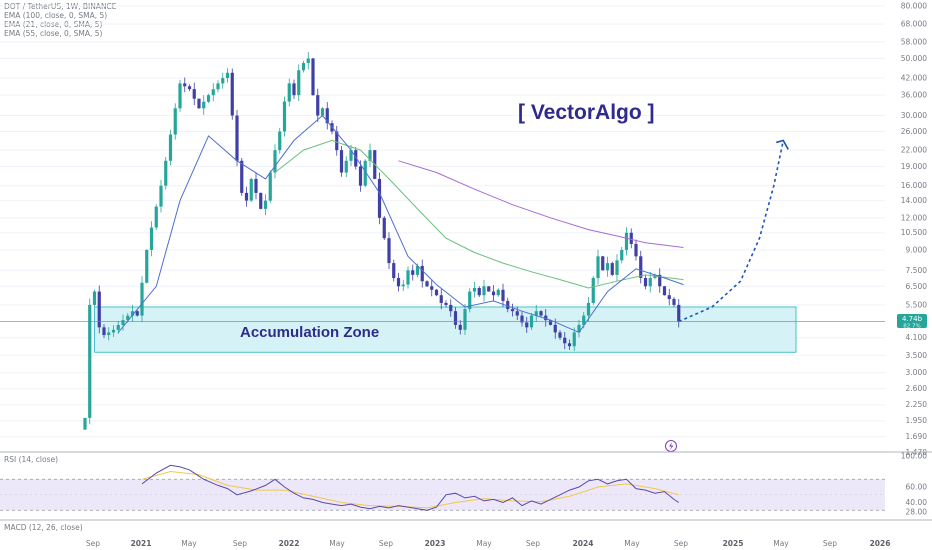 This screenshot has height=550, width=932. Describe the element at coordinates (912, 319) in the screenshot. I see `price-badge-value: 4.74b` at that location.